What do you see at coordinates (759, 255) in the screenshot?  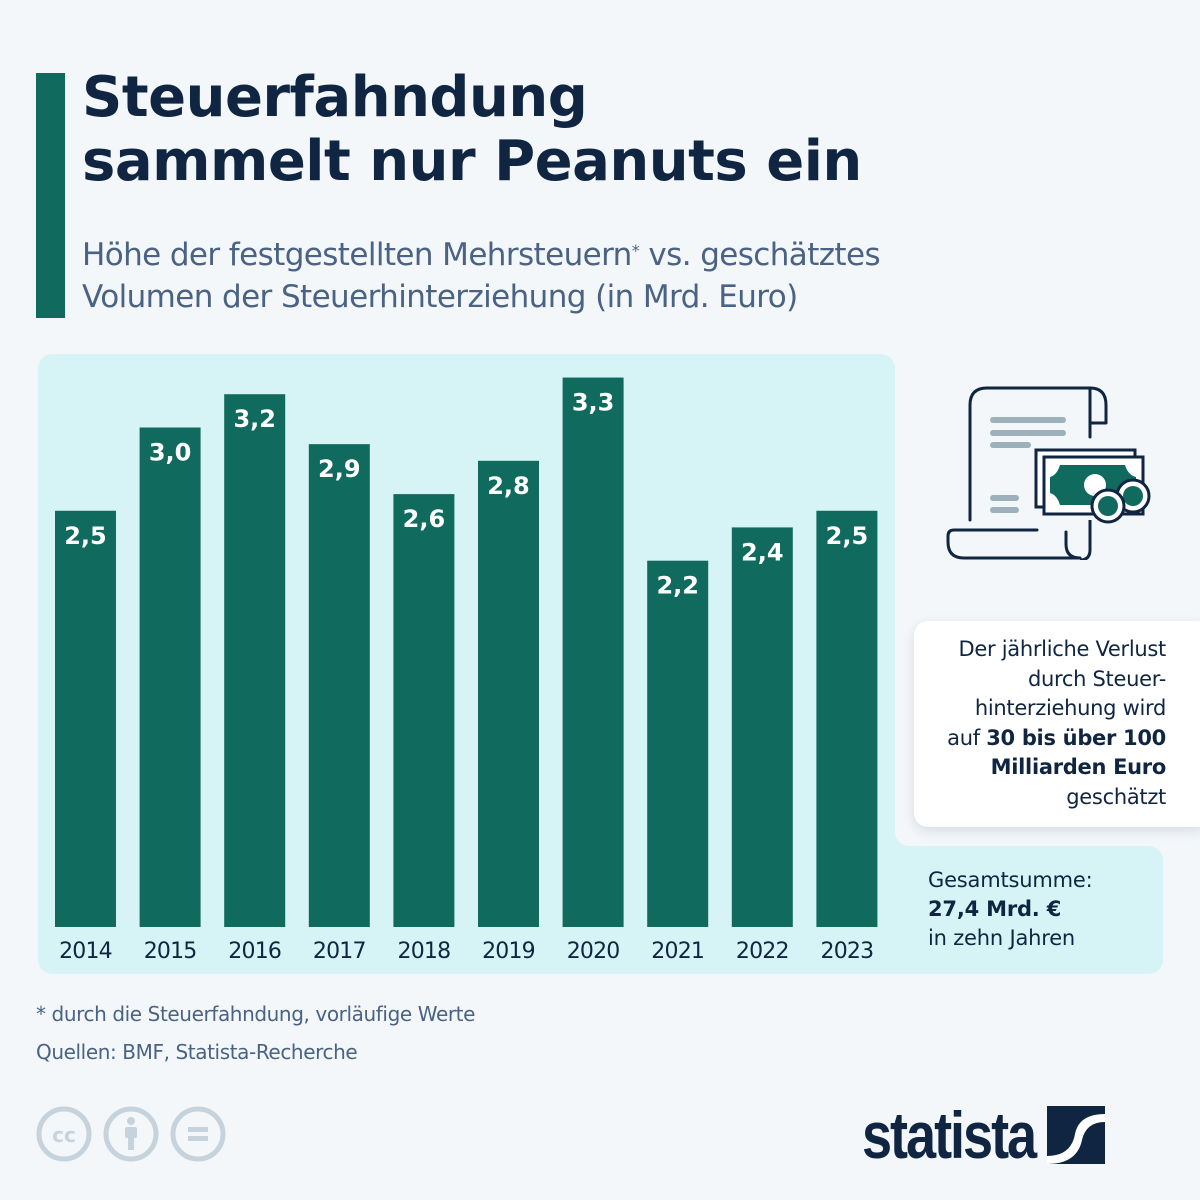 I see `subtitle-text: vs. geschätztes` at bounding box center [759, 255].